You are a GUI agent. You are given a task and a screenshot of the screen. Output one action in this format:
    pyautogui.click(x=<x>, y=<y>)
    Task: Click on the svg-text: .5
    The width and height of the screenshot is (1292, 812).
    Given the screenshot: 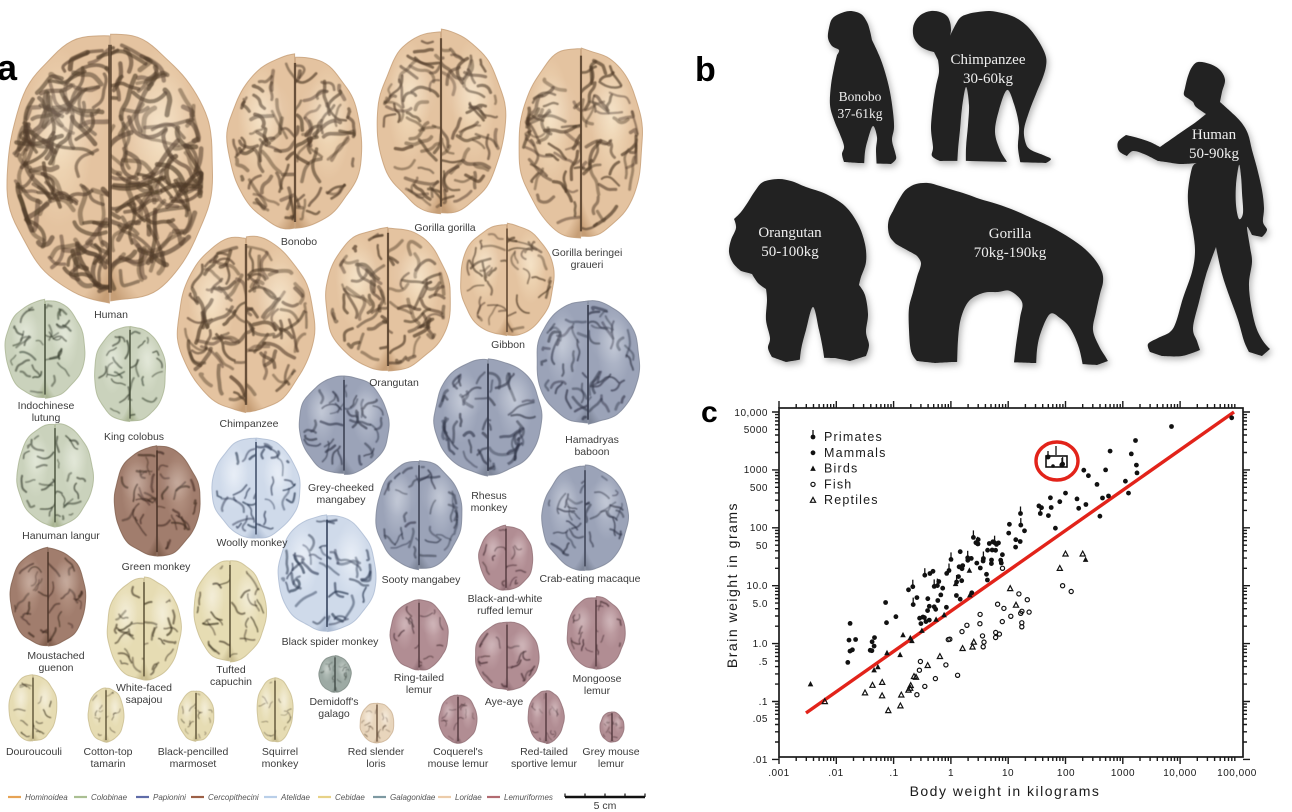 What is the action you would take?
    pyautogui.click(x=763, y=662)
    